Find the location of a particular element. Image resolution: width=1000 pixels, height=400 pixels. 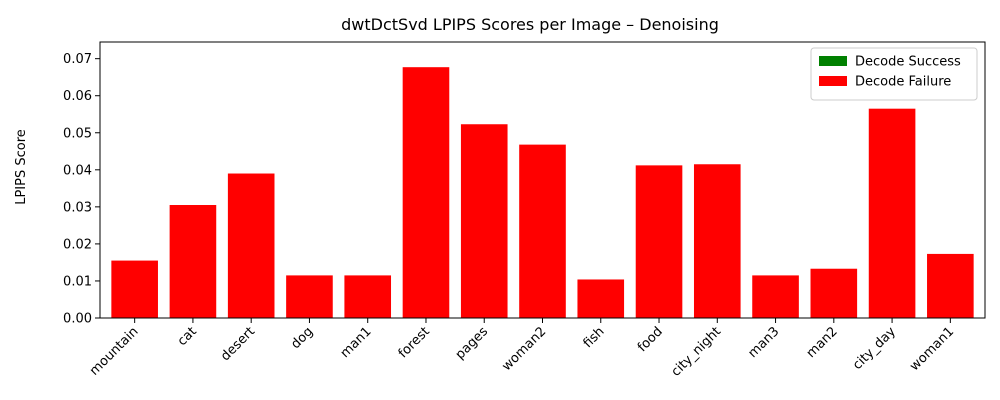

x-tick-label: dog is located at coordinates (302, 338).